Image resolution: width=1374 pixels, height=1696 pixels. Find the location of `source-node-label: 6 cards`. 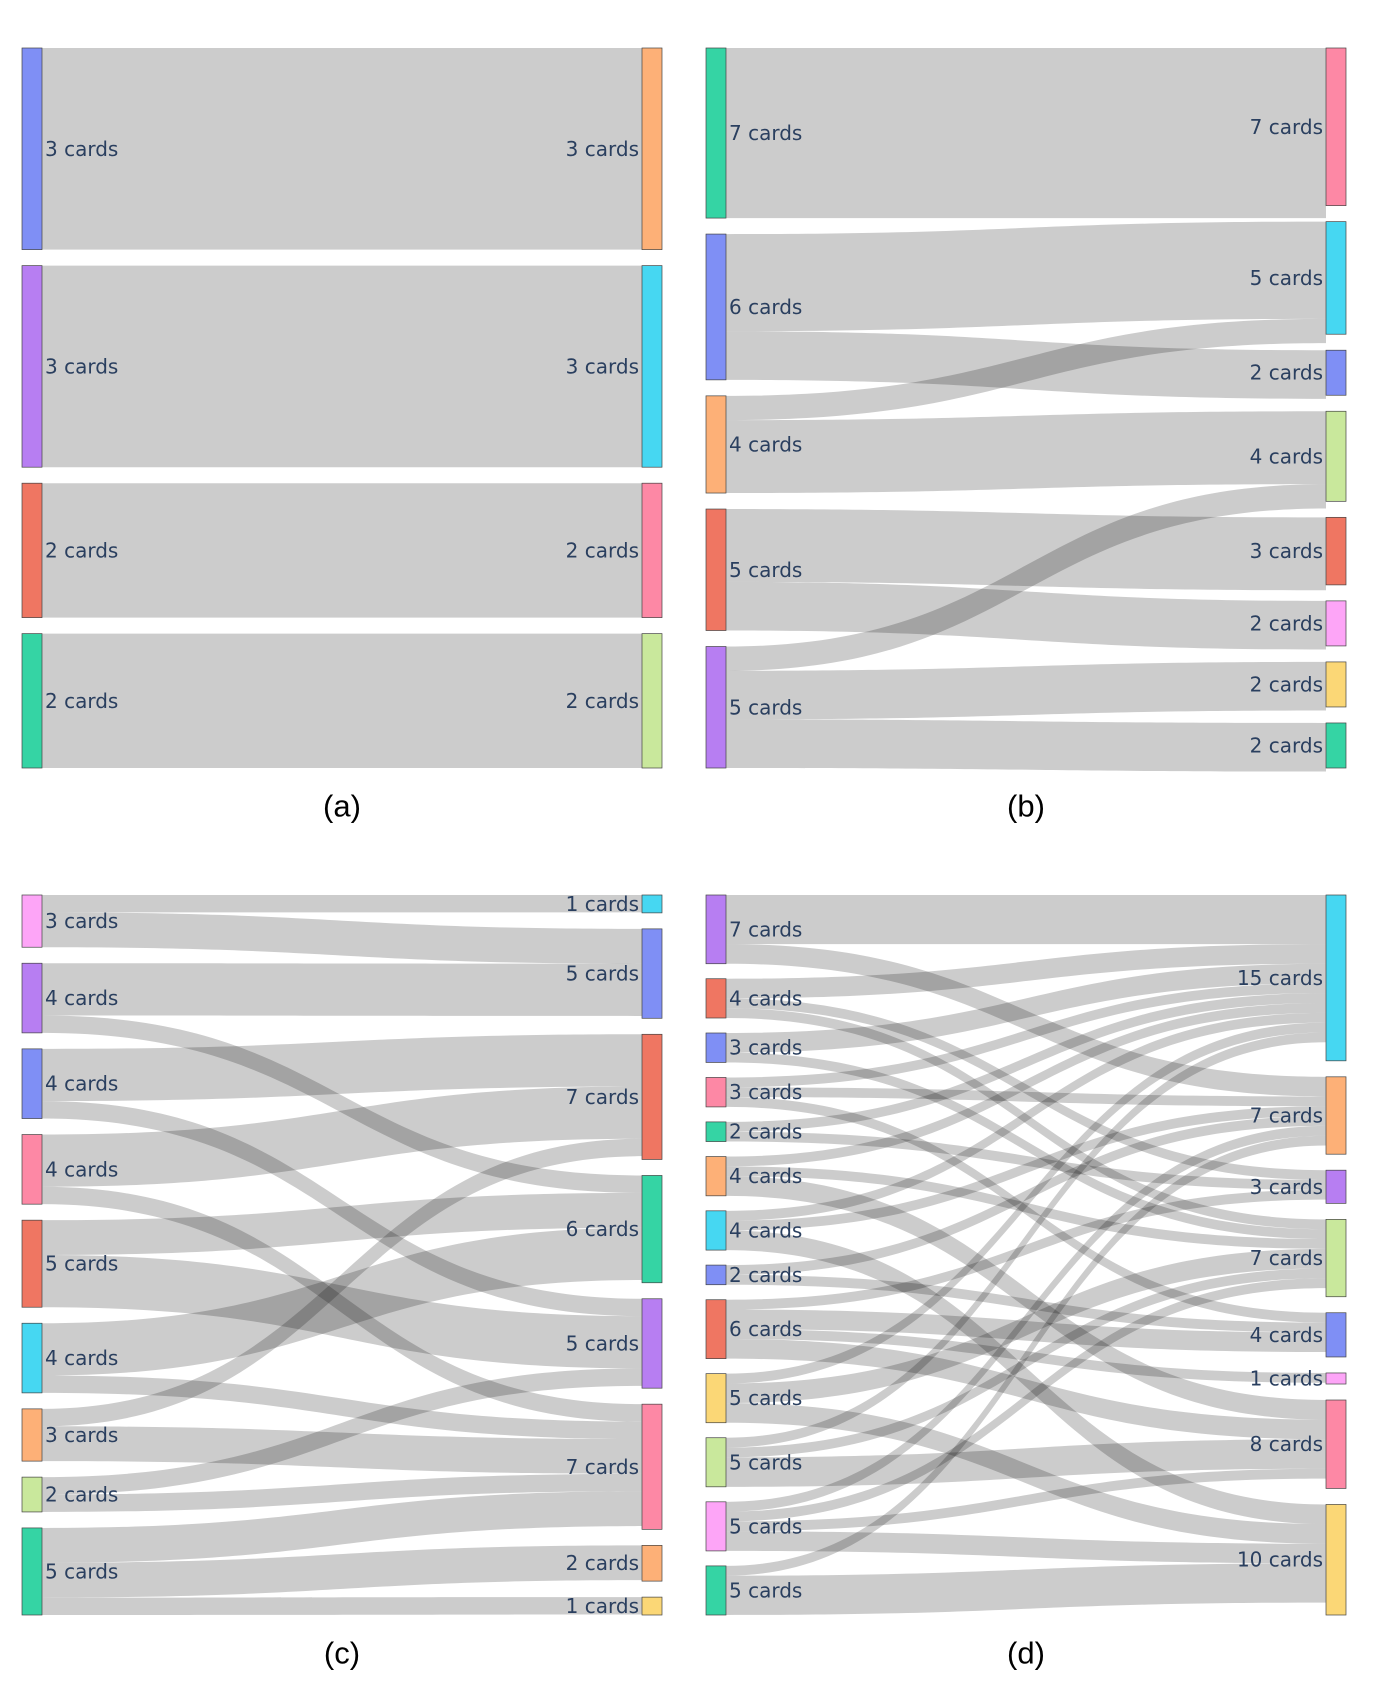

source-node-label: 6 cards is located at coordinates (765, 1329).